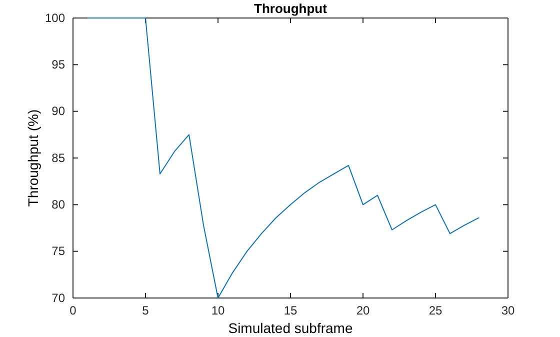 This screenshot has height=337, width=560. What do you see at coordinates (363, 311) in the screenshot?
I see `x-tick-label: 20` at bounding box center [363, 311].